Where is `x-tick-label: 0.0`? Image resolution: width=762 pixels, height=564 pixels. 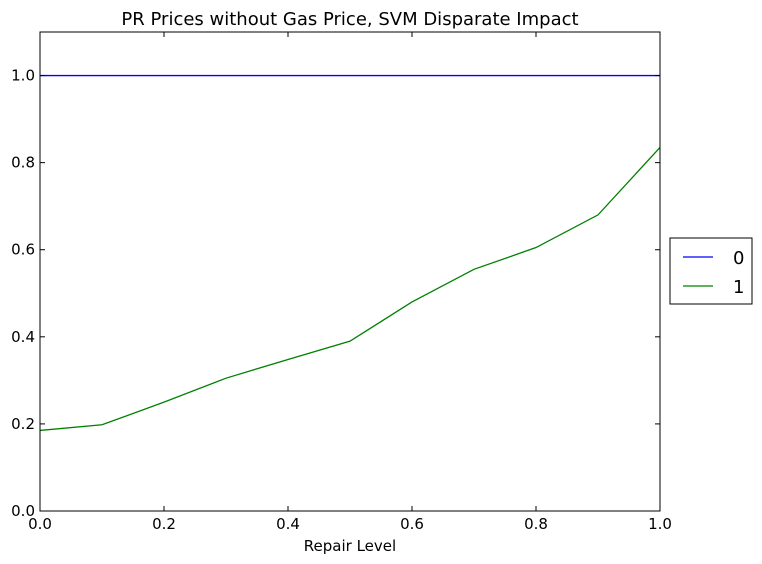 x-tick-label: 0.0 is located at coordinates (40, 524).